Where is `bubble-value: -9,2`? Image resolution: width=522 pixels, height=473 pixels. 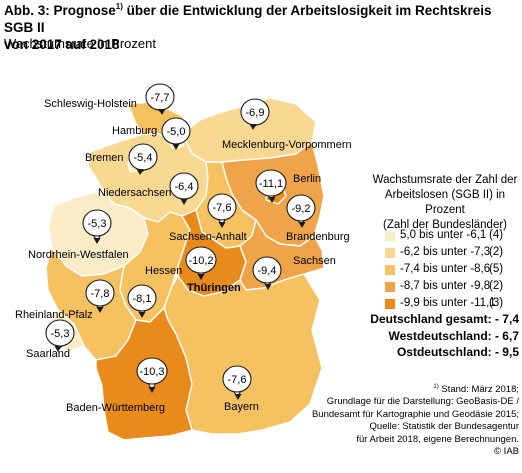 bubble-value: -9,2 is located at coordinates (301, 209).